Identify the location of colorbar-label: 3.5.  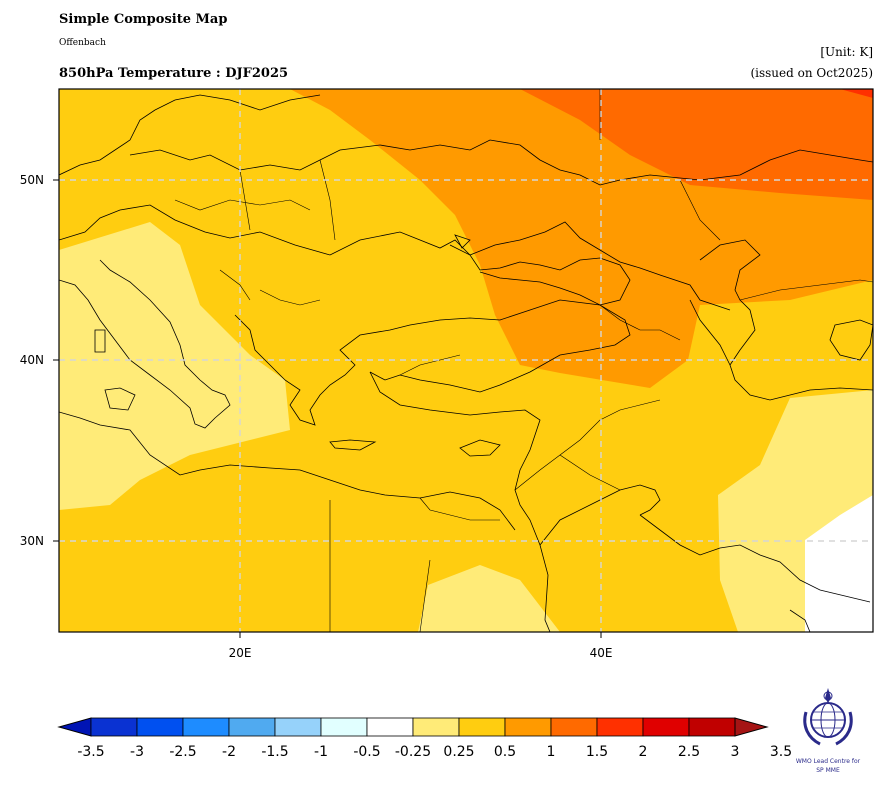
(781, 752).